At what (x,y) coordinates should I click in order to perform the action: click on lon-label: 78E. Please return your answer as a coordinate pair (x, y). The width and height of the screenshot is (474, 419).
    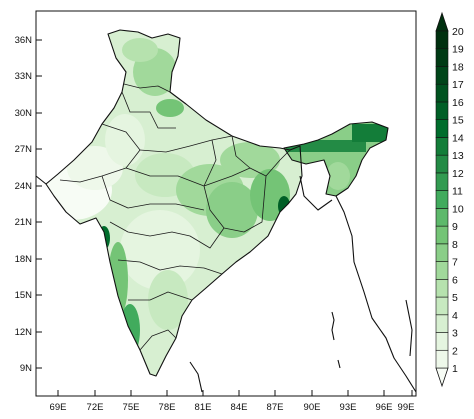
    Looking at the image, I should click on (167, 407).